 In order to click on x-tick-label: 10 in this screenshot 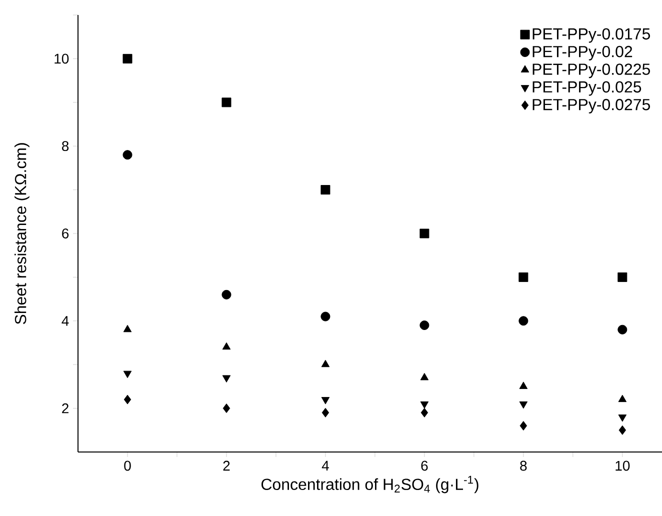, I will do `click(623, 465)`.